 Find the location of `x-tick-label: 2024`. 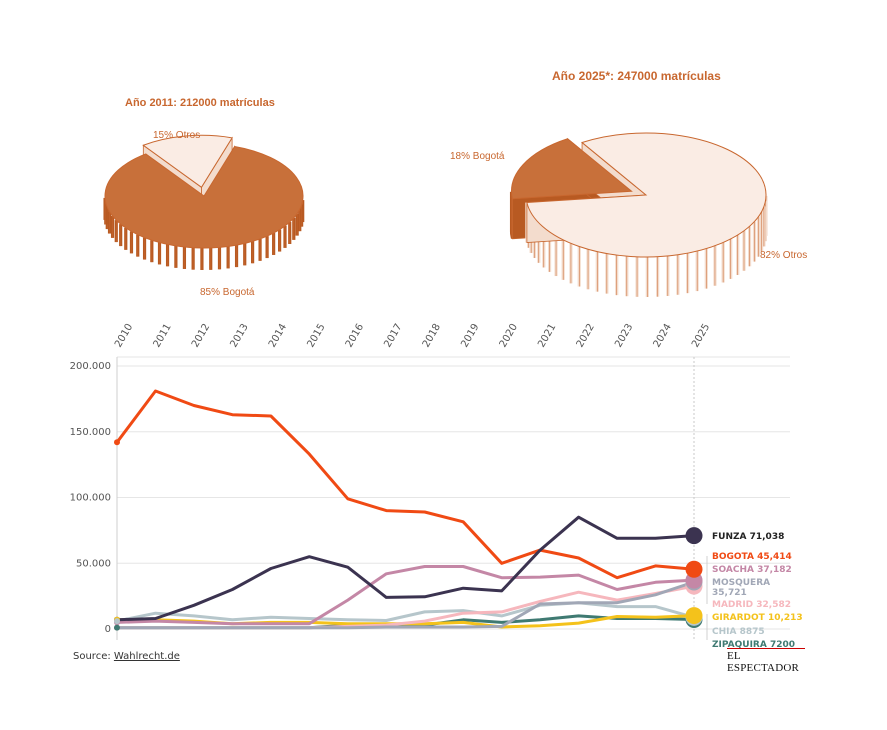

x-tick-label: 2024 is located at coordinates (663, 336).